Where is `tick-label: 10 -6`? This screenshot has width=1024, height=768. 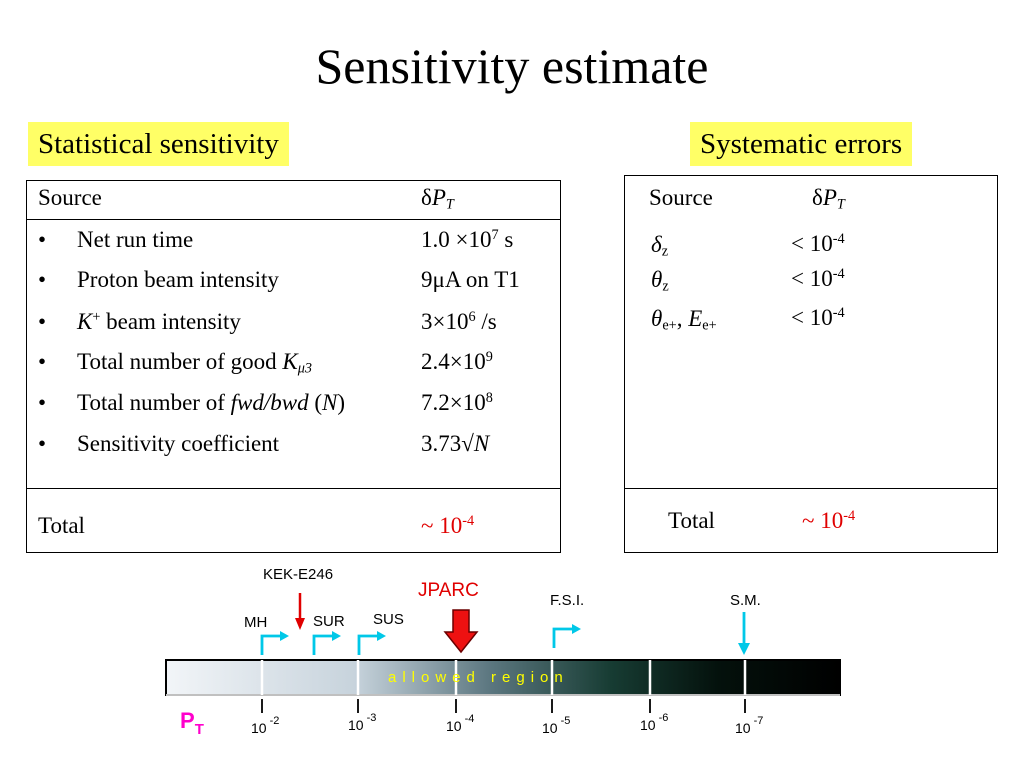 tick-label: 10 -6 is located at coordinates (654, 722).